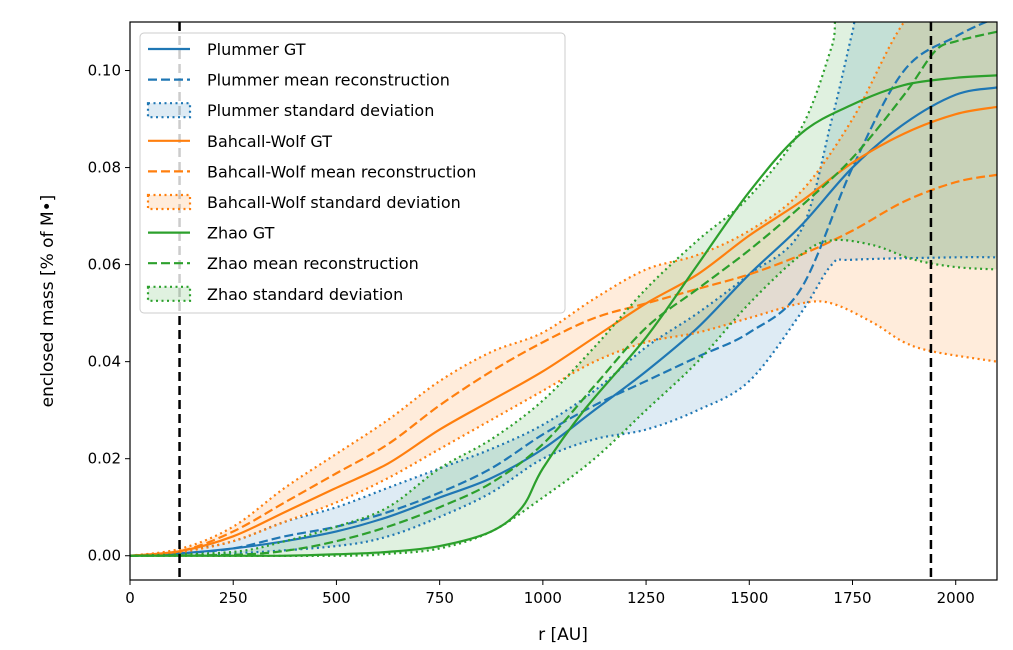  What do you see at coordinates (104, 556) in the screenshot?
I see `y-tick-label: 0.00` at bounding box center [104, 556].